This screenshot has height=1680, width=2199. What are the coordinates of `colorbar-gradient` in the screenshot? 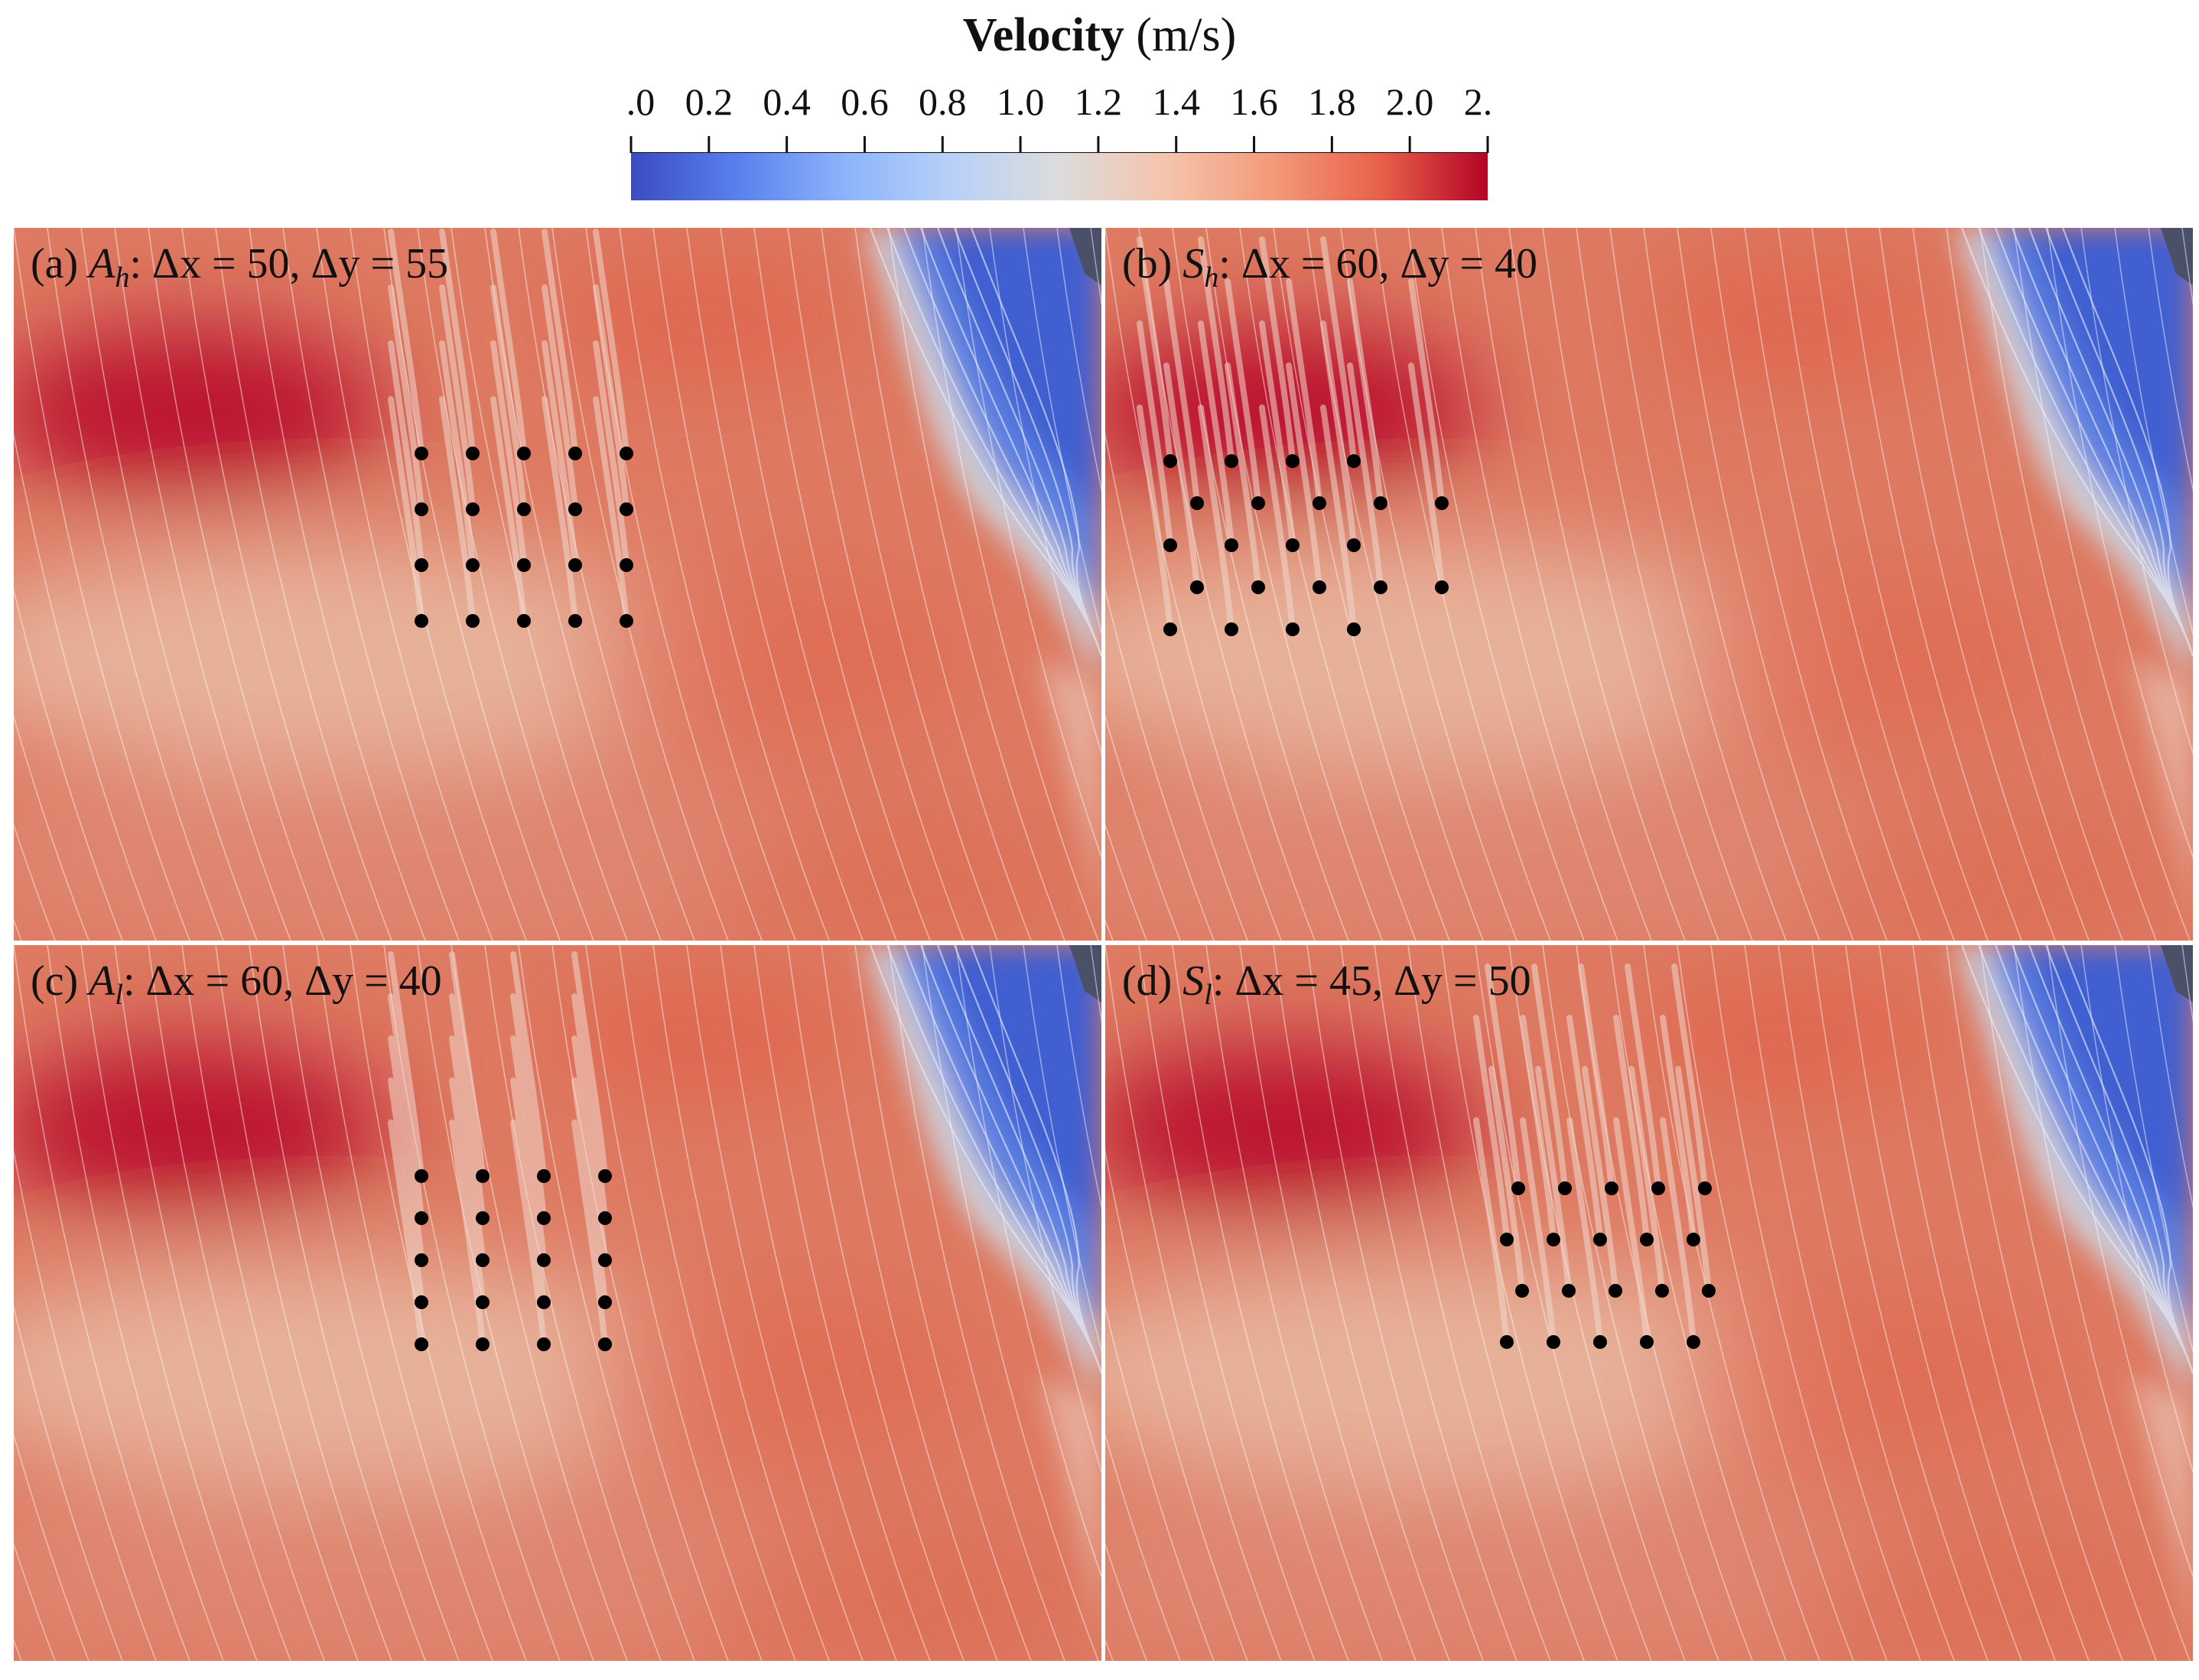 It's located at (1059, 176).